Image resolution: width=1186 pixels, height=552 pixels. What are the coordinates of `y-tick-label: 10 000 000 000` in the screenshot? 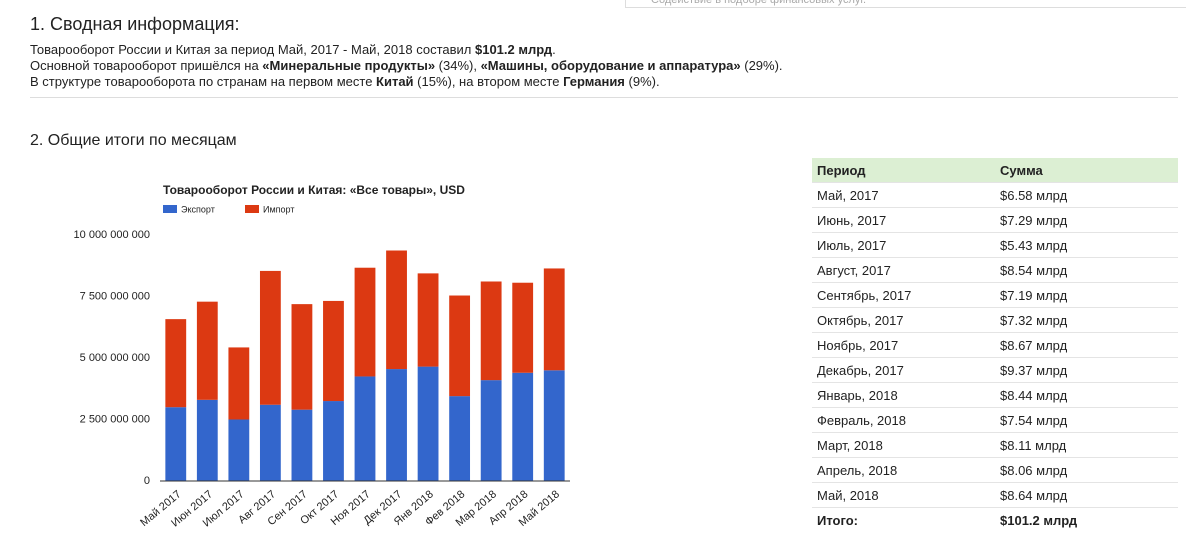 It's located at (112, 235).